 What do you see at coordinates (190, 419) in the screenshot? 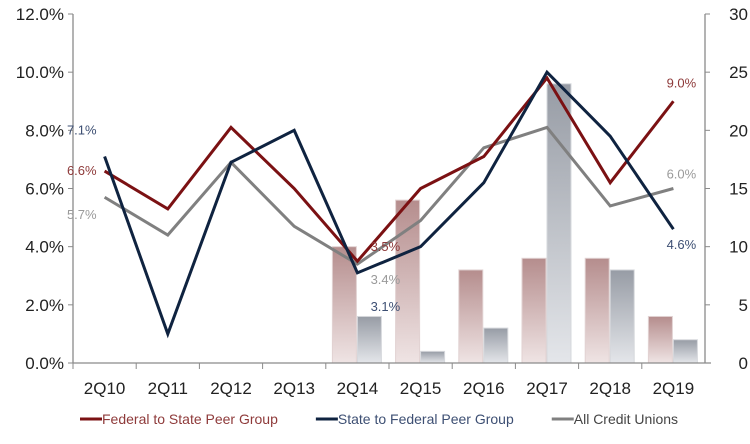
I see `legend-label: Federal to State Peer Group` at bounding box center [190, 419].